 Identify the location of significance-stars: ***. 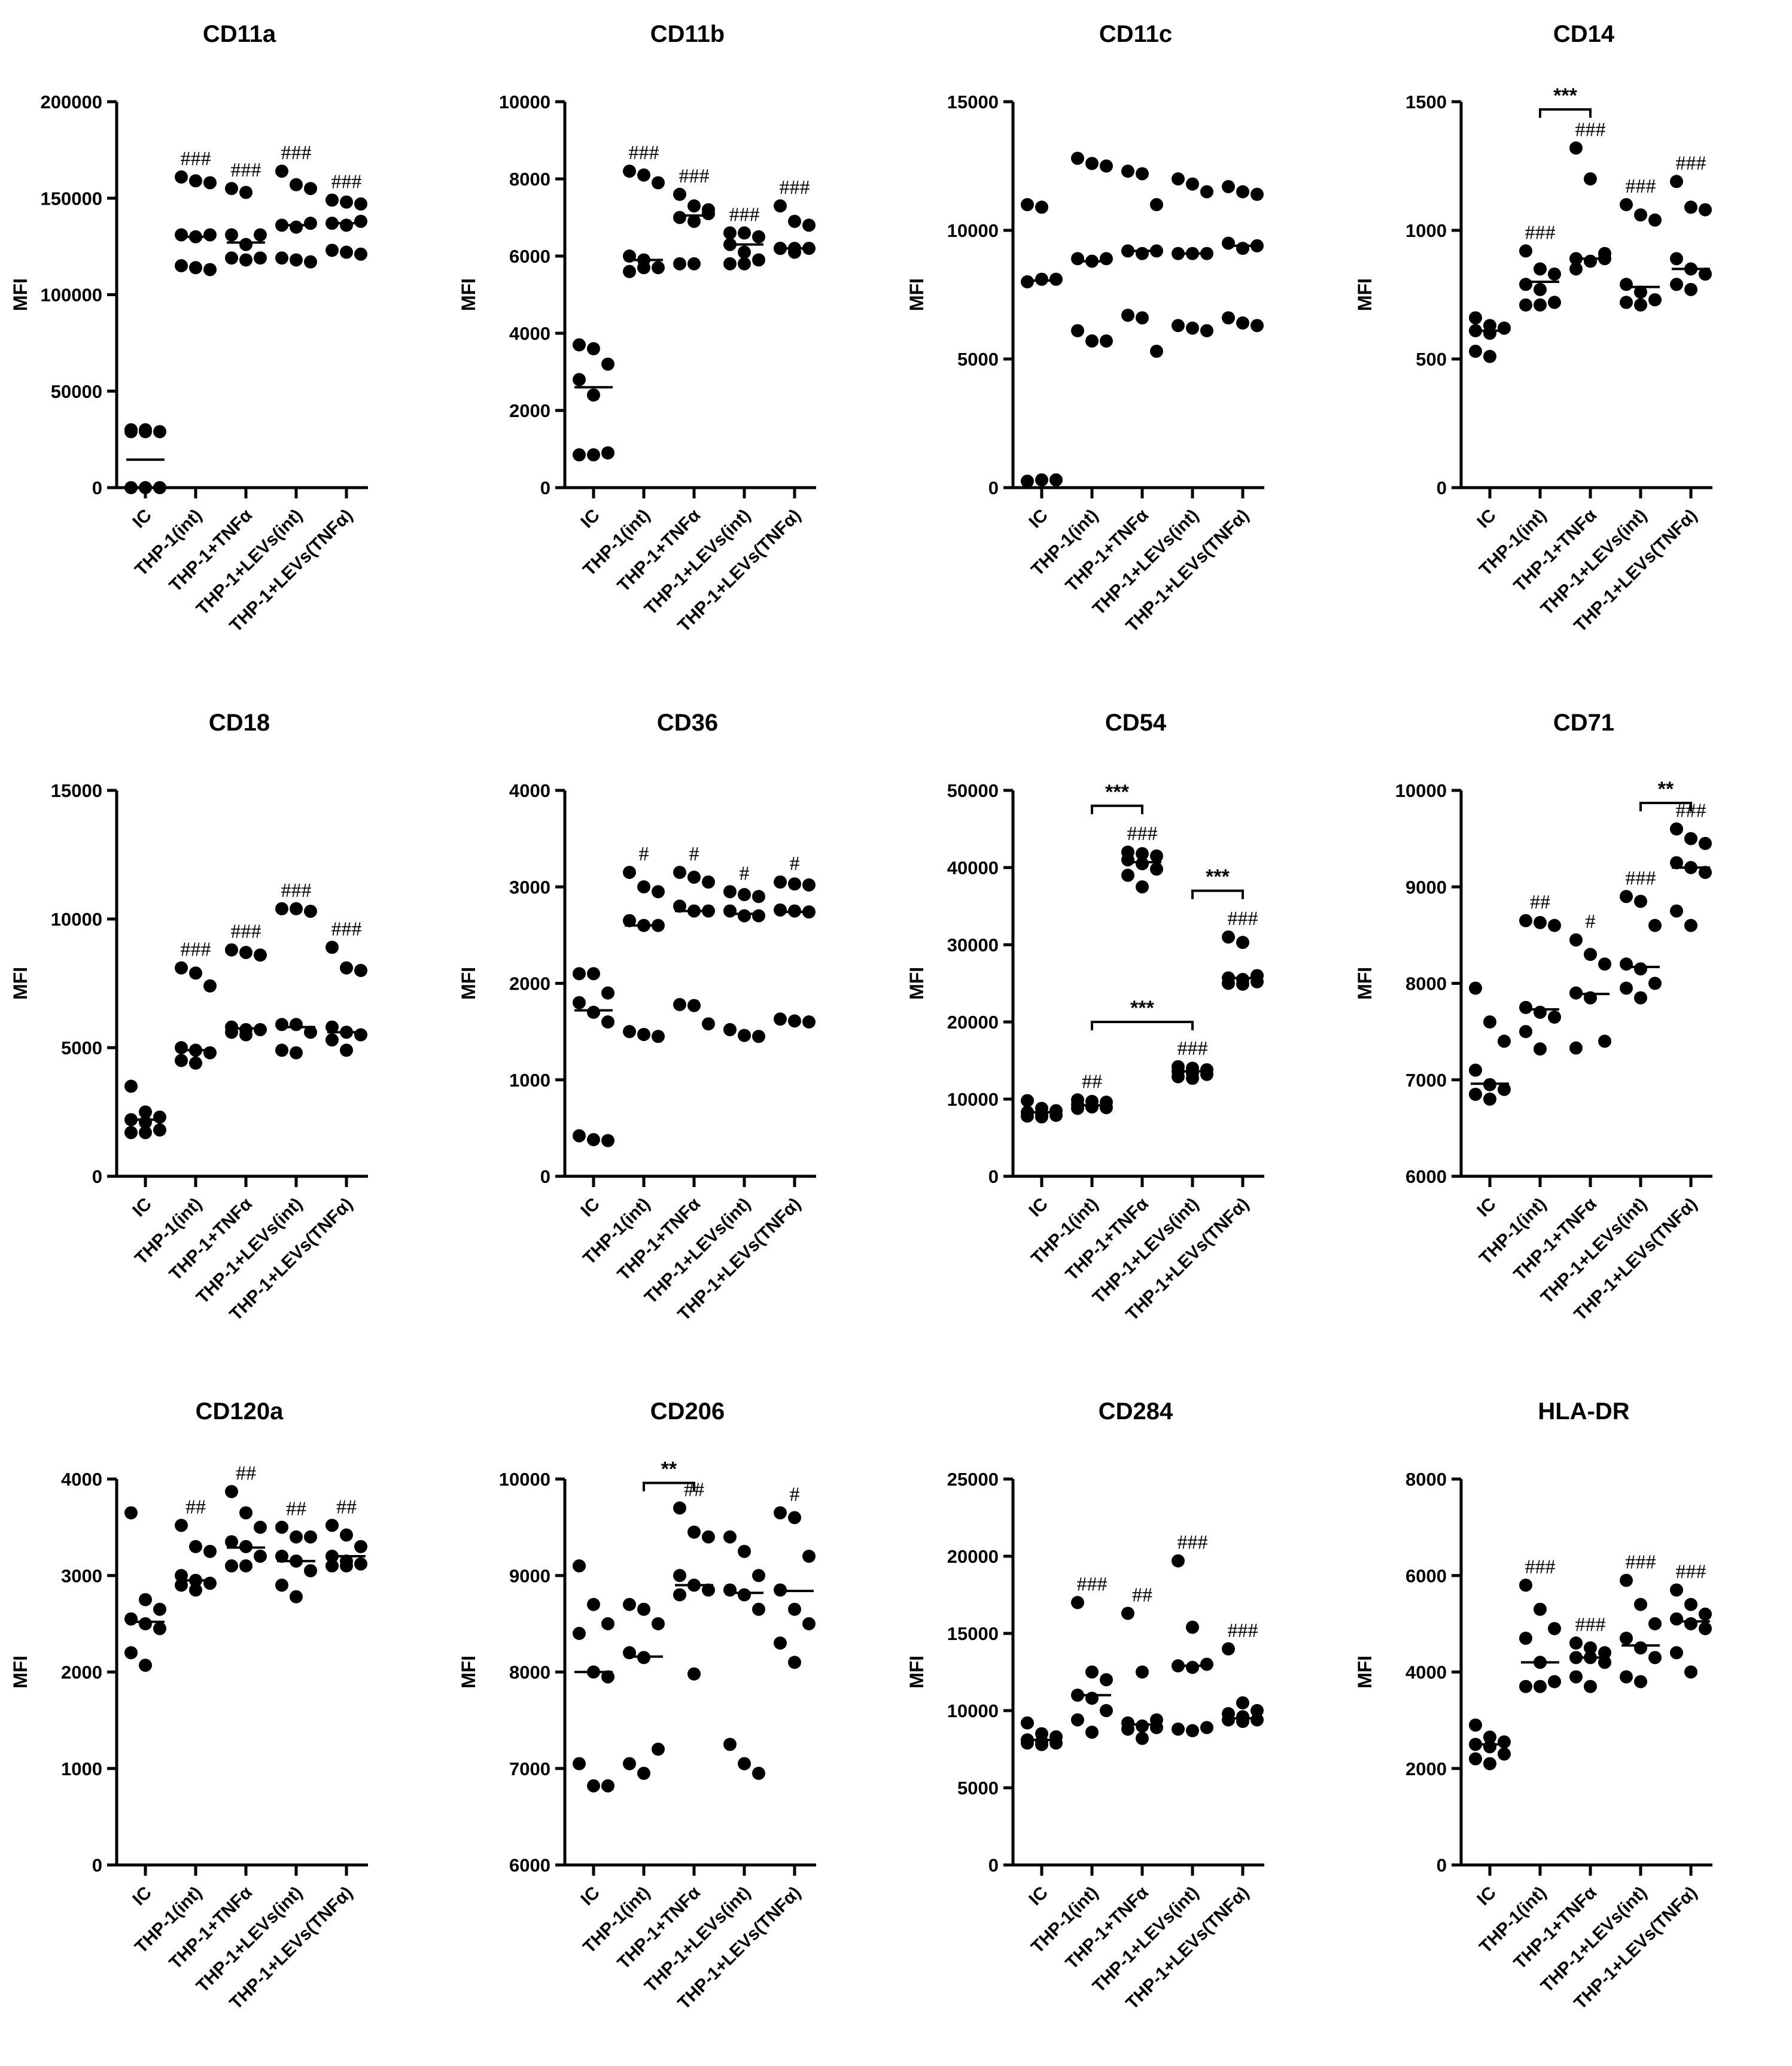
(1142, 1009).